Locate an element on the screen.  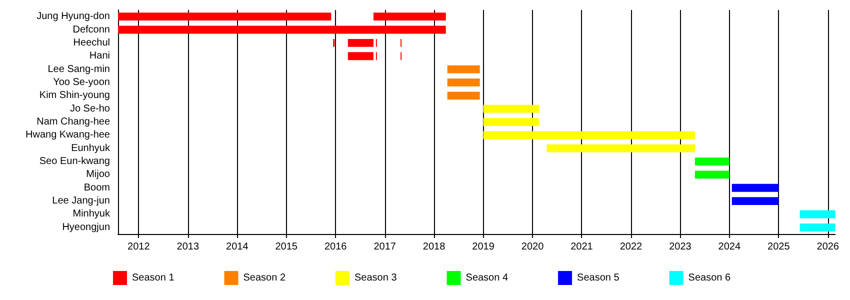
x-tick-label: 2022 is located at coordinates (631, 247).